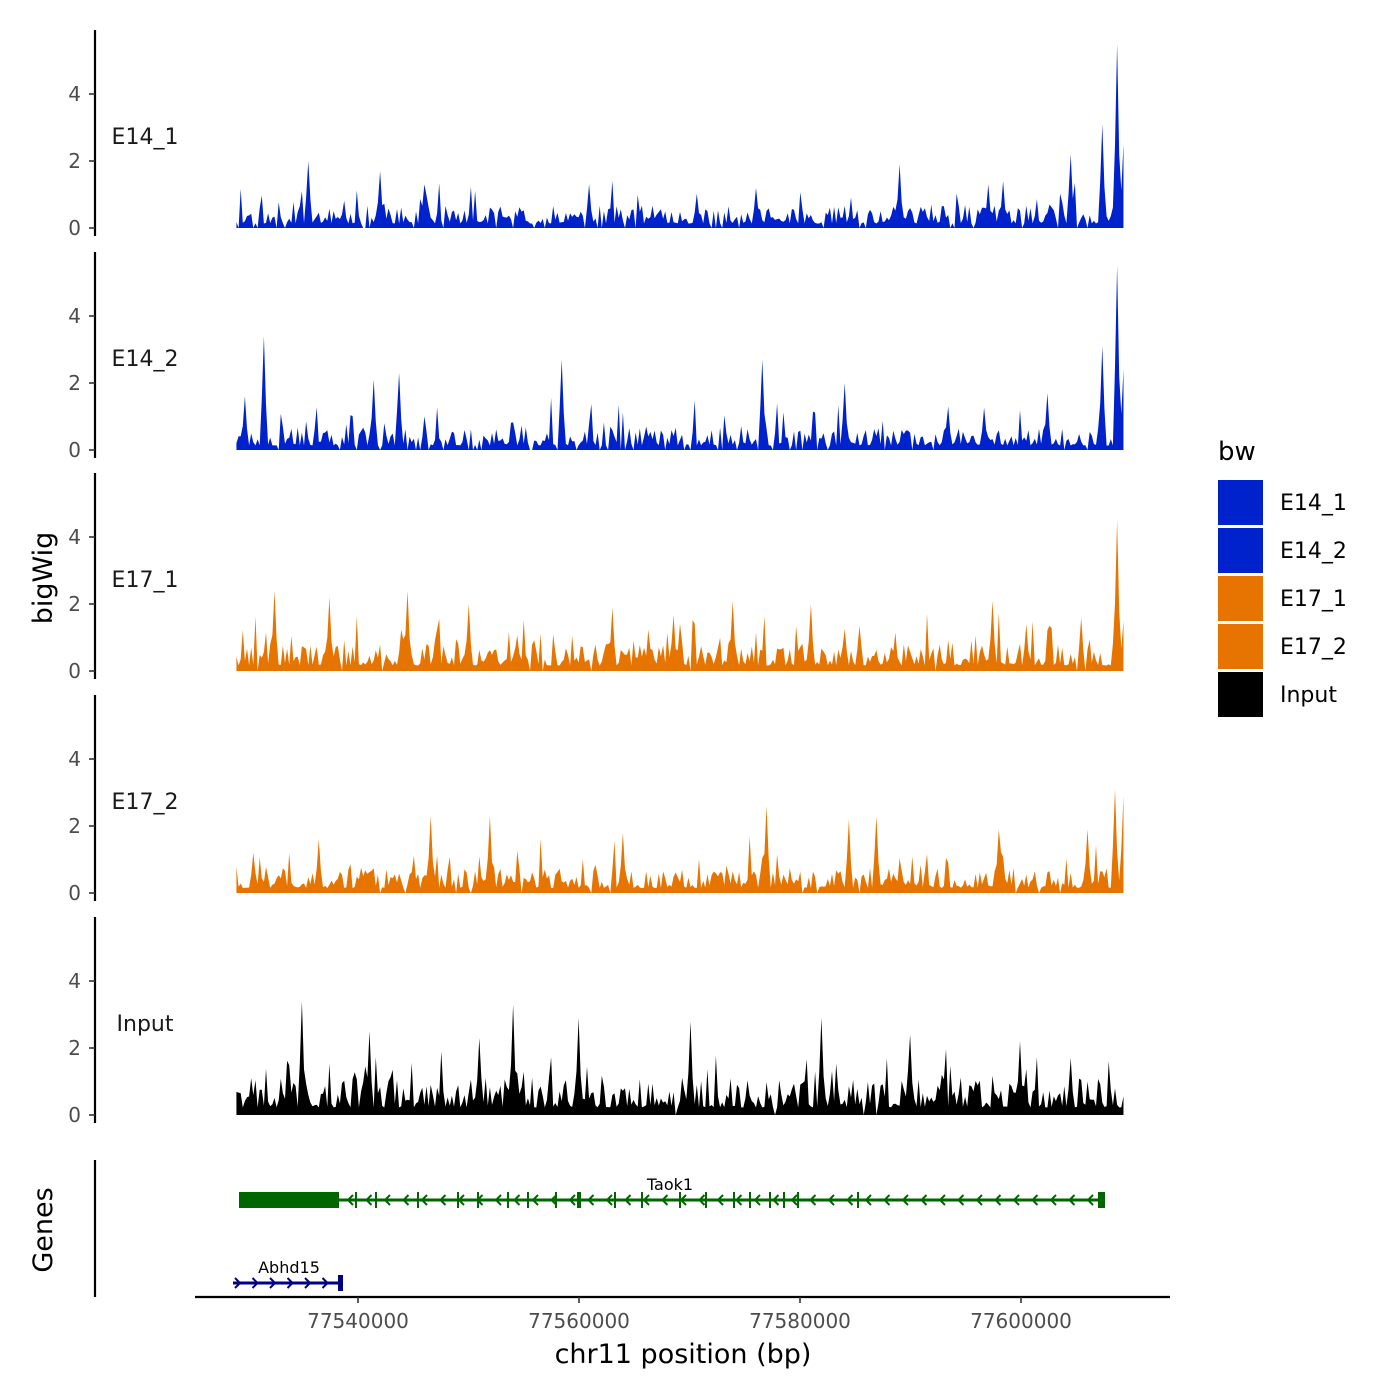 This screenshot has width=1400, height=1400. I want to click on gene-label: Abhd15, so click(289, 1267).